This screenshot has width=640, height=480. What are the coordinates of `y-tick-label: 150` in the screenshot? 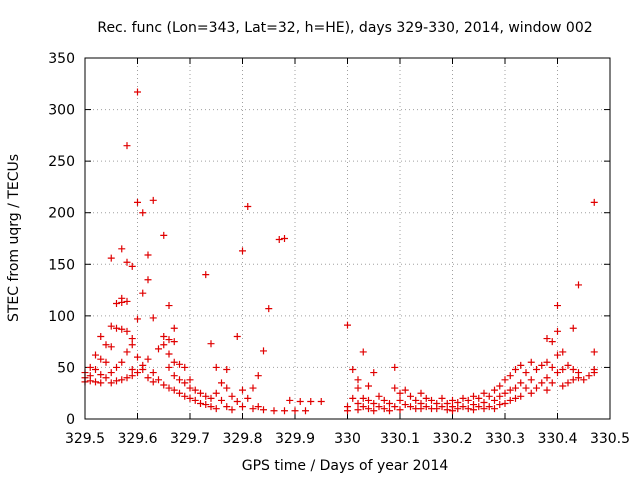 It's located at (61, 265).